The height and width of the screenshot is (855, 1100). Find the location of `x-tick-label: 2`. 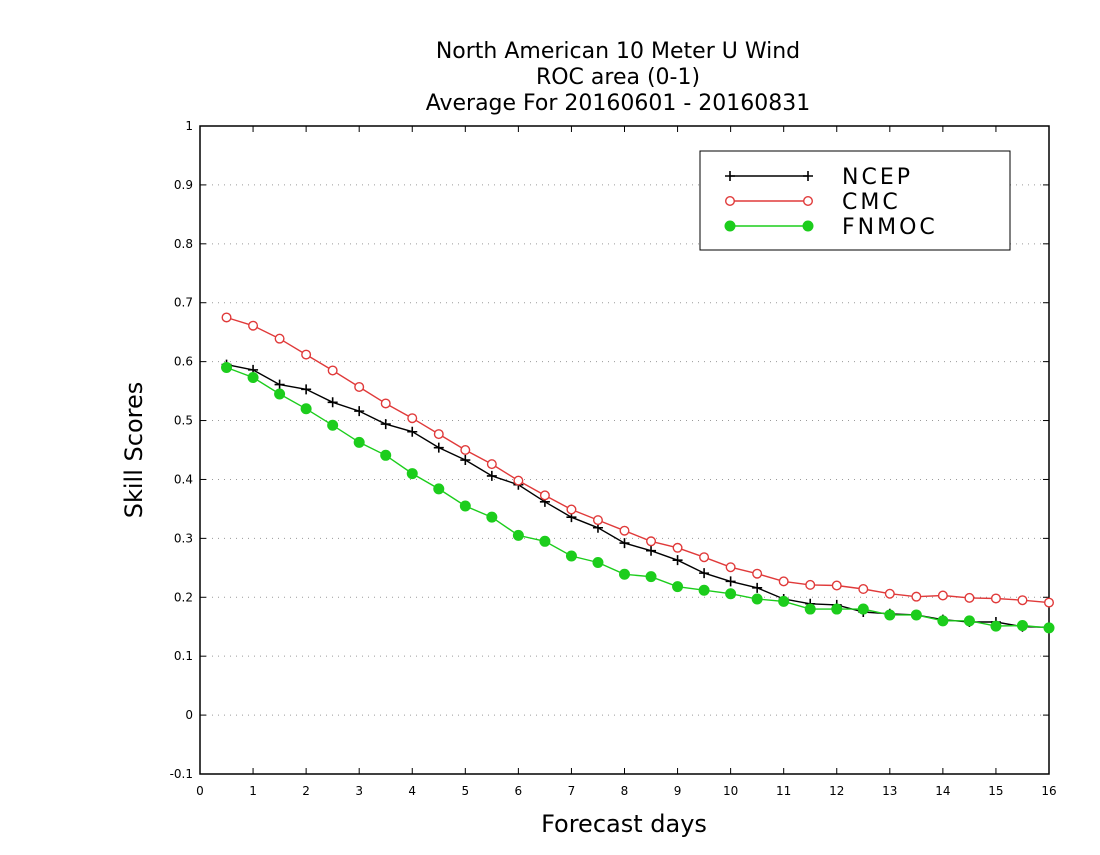

x-tick-label: 2 is located at coordinates (306, 791).